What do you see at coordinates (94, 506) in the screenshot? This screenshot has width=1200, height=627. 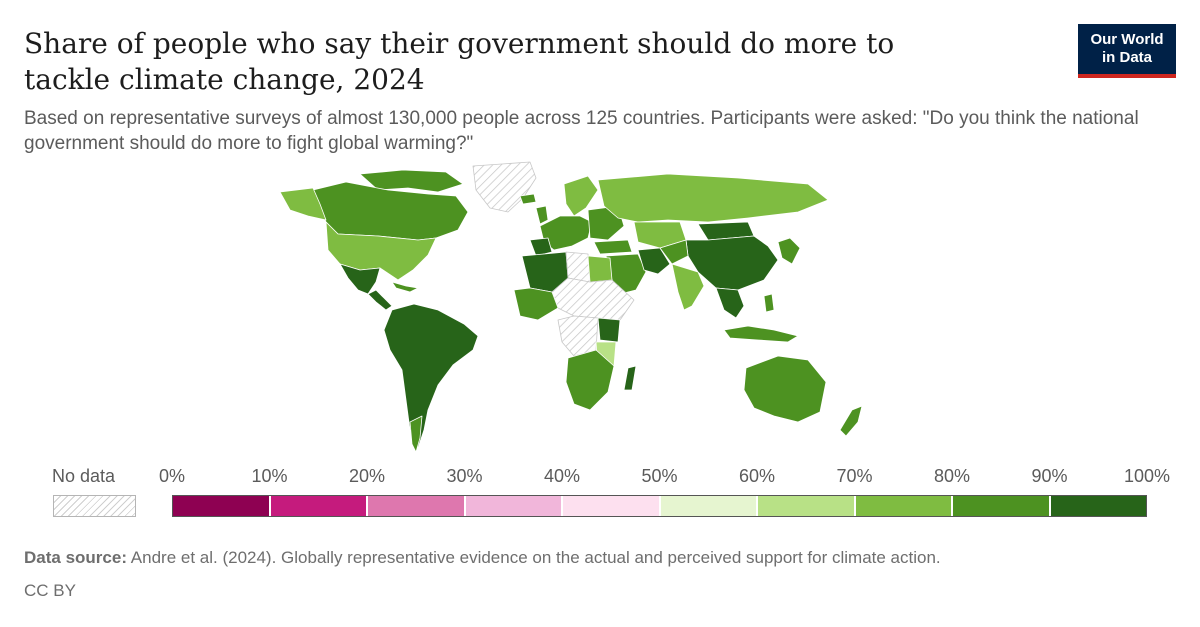 I see `legend-no-data-swatch` at bounding box center [94, 506].